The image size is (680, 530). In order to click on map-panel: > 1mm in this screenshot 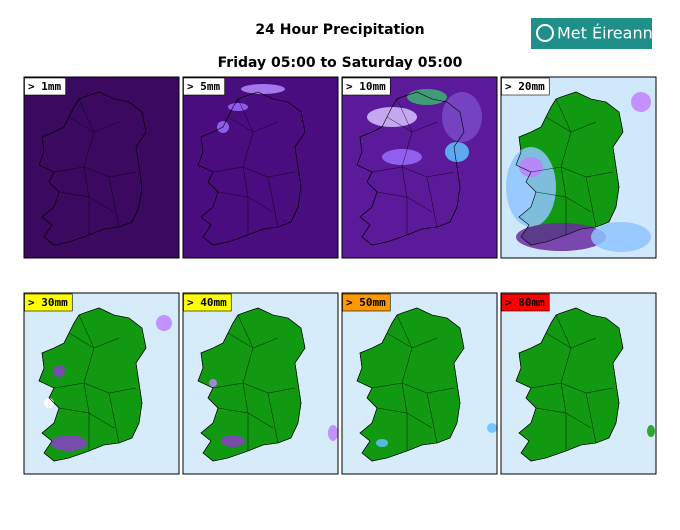, I will do `click(101, 167)`.